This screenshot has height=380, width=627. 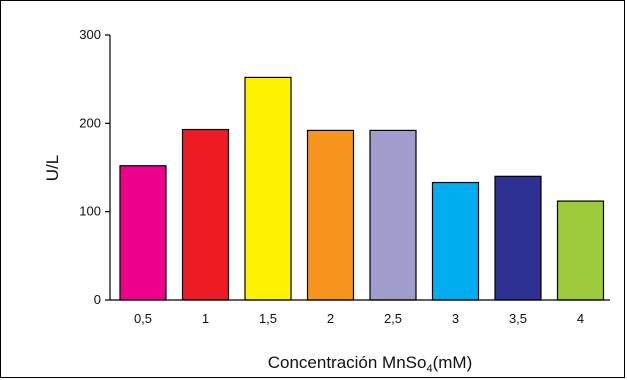 I want to click on x-axis-title-unit: (mM), so click(x=453, y=362).